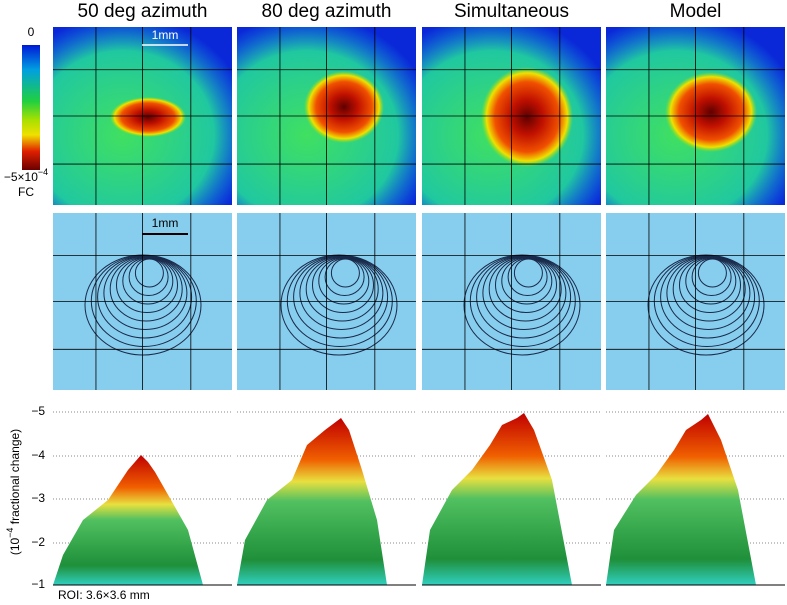 The height and width of the screenshot is (605, 787). Describe the element at coordinates (511, 11) in the screenshot. I see `column-title: Simultaneous` at that location.